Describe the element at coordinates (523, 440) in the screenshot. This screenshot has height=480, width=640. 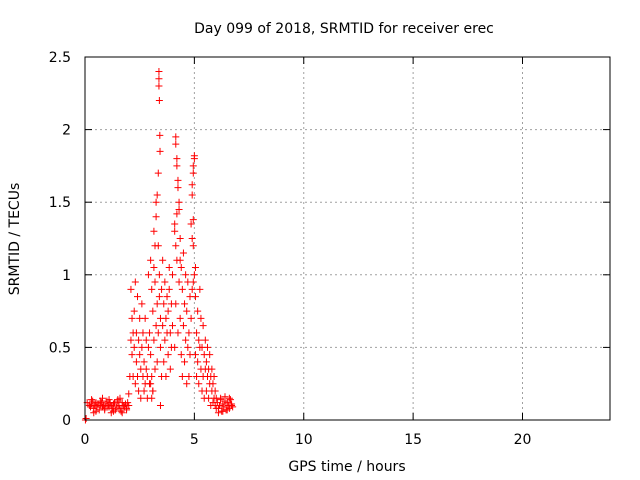
I see `x-tick-label: 20` at that location.